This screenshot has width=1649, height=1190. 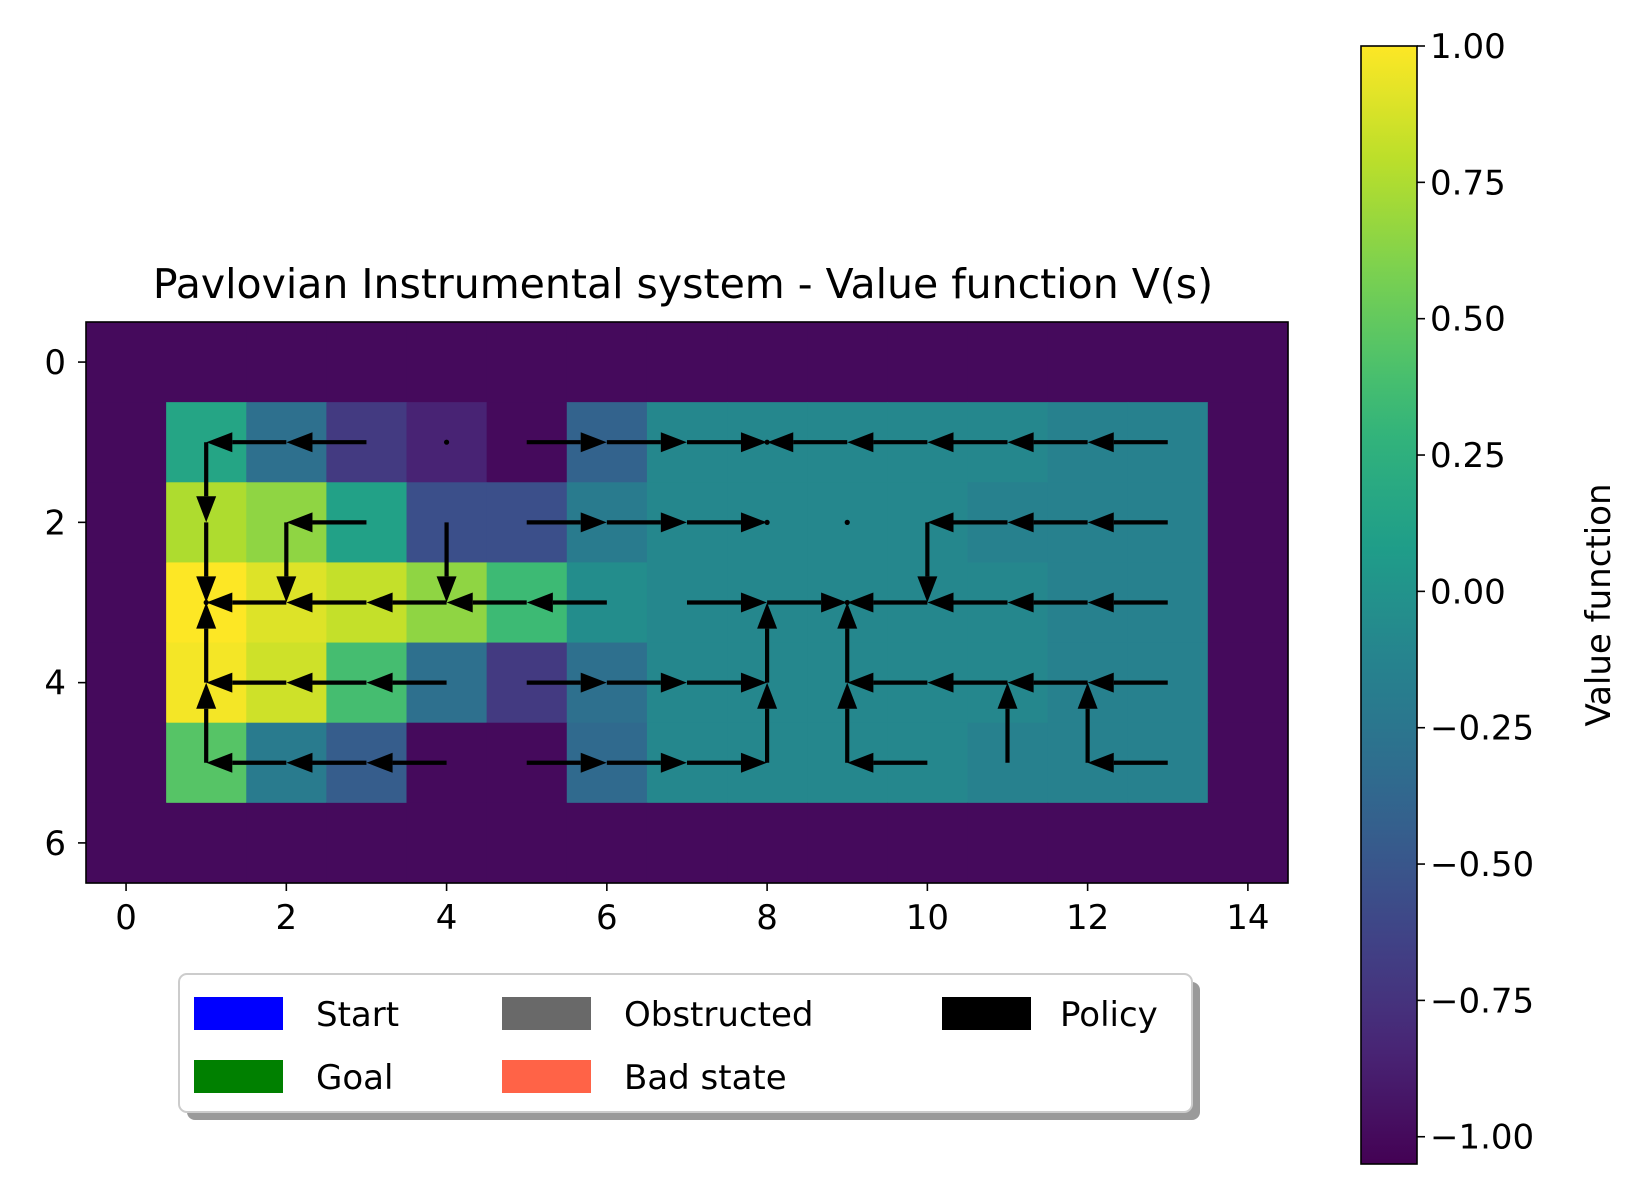 What do you see at coordinates (55, 844) in the screenshot?
I see `y-tick-label: 6` at bounding box center [55, 844].